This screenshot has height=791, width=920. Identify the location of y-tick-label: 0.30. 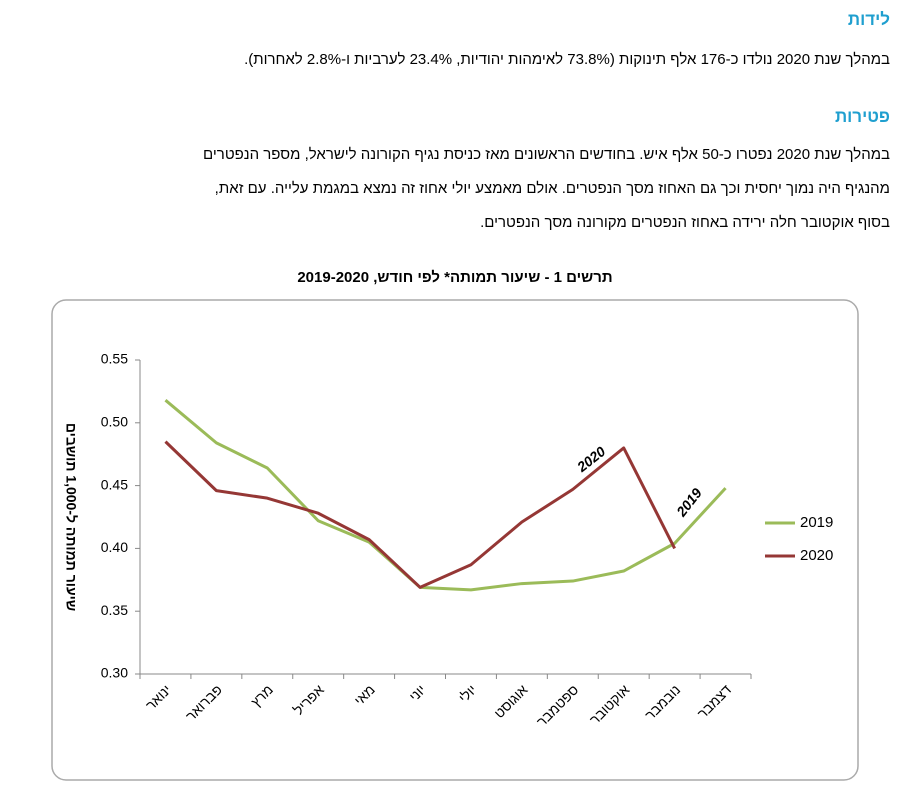
(114, 673).